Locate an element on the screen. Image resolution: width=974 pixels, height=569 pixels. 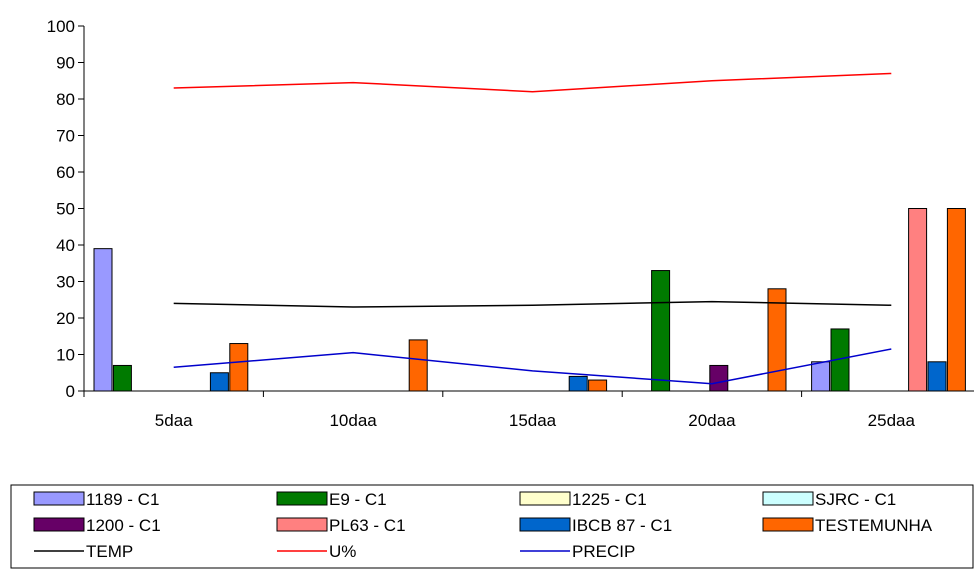
y-tick-label: 80 is located at coordinates (65, 99).